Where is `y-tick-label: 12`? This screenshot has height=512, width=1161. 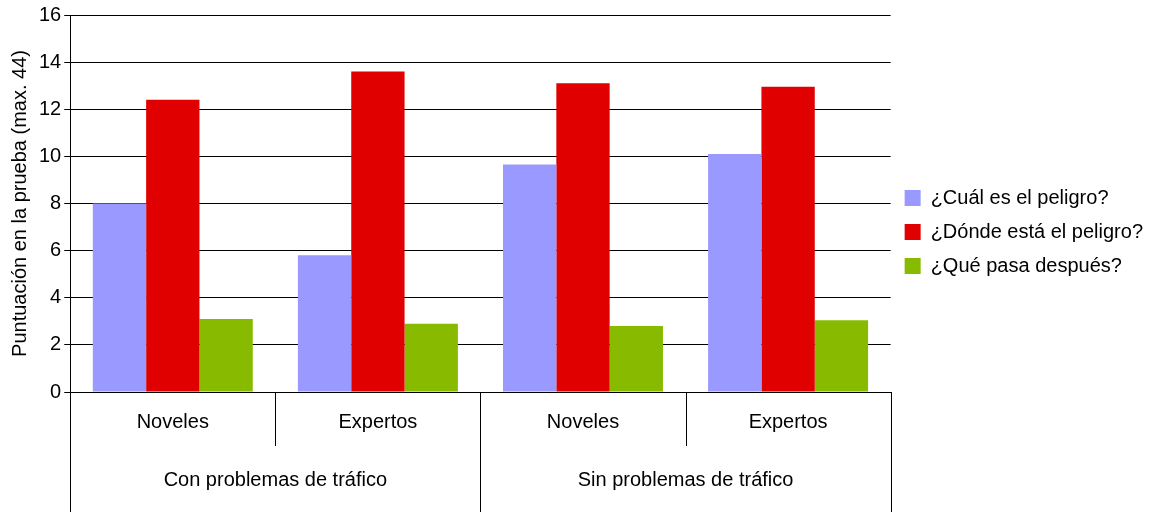
y-tick-label: 12 is located at coordinates (50, 107).